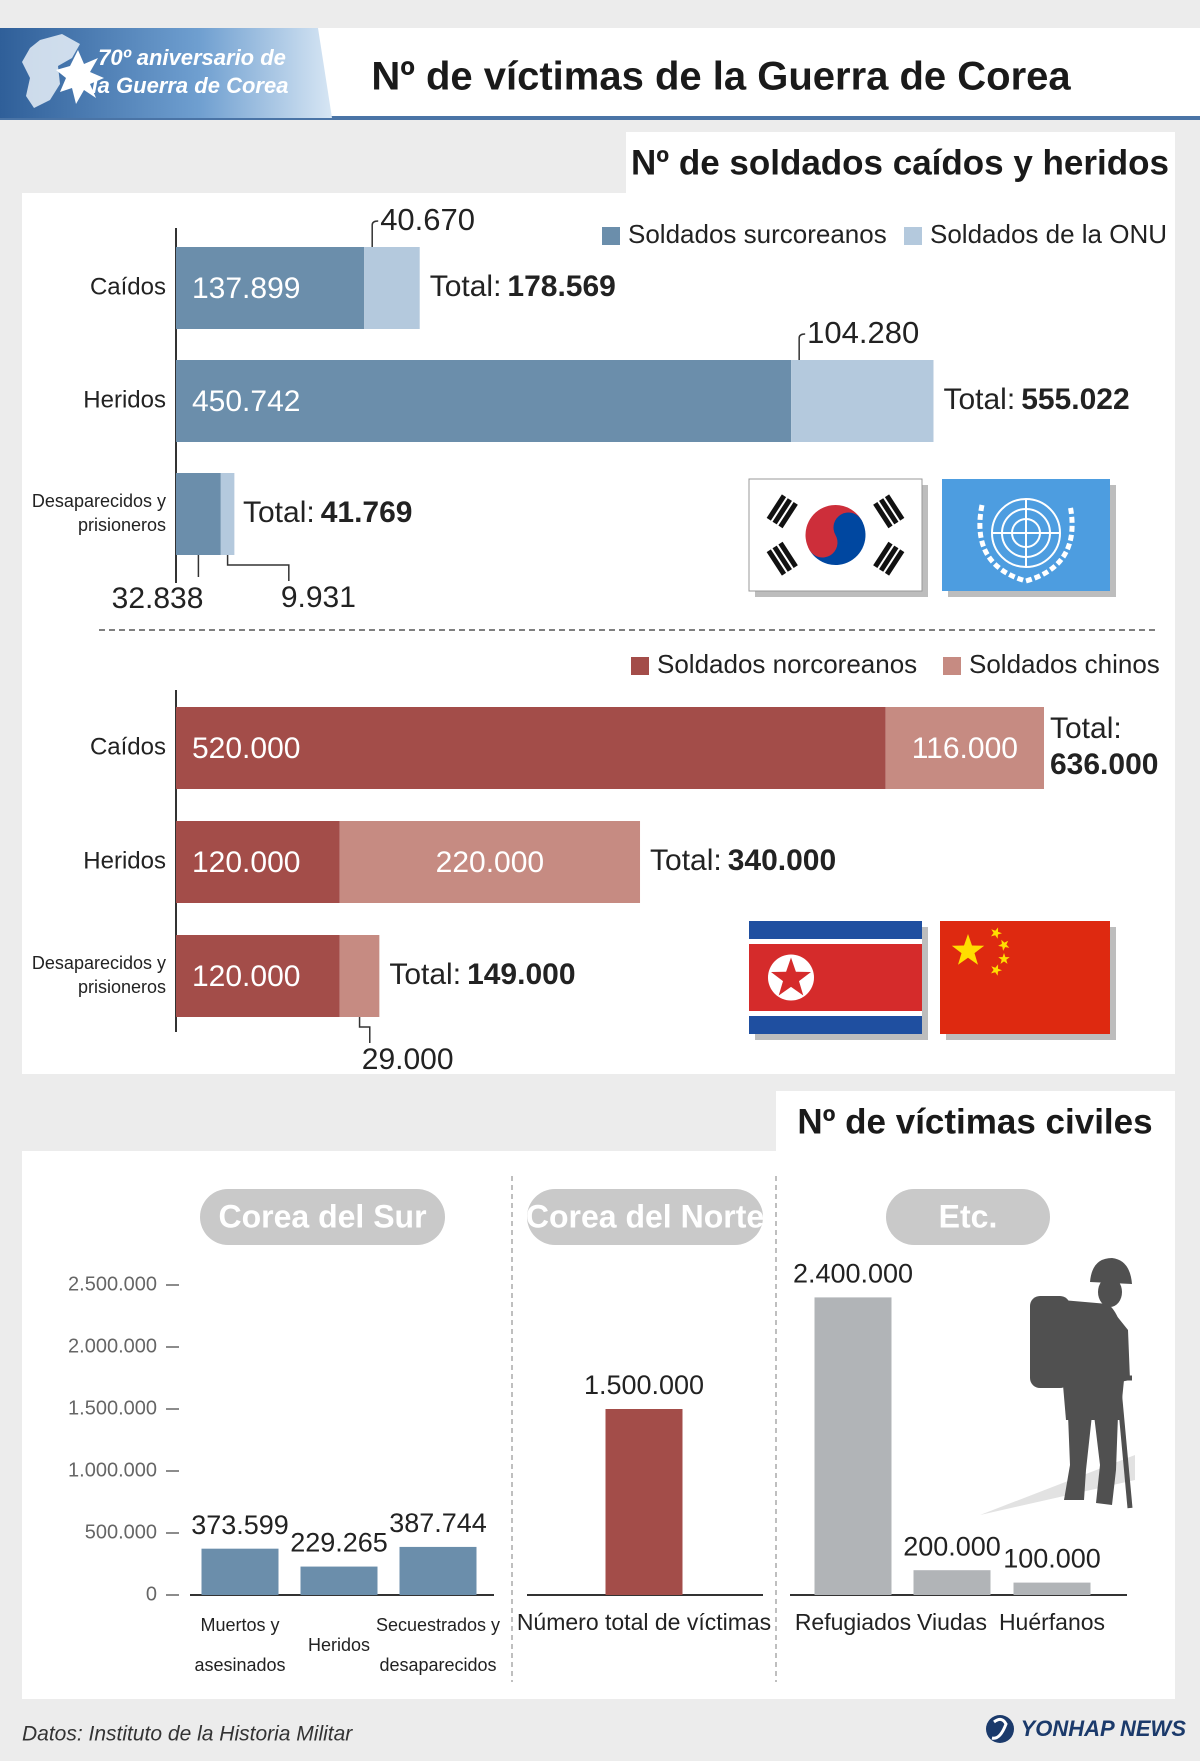 The width and height of the screenshot is (1200, 1761). Describe the element at coordinates (121, 1532) in the screenshot. I see `y-tick-label: 500.000` at that location.